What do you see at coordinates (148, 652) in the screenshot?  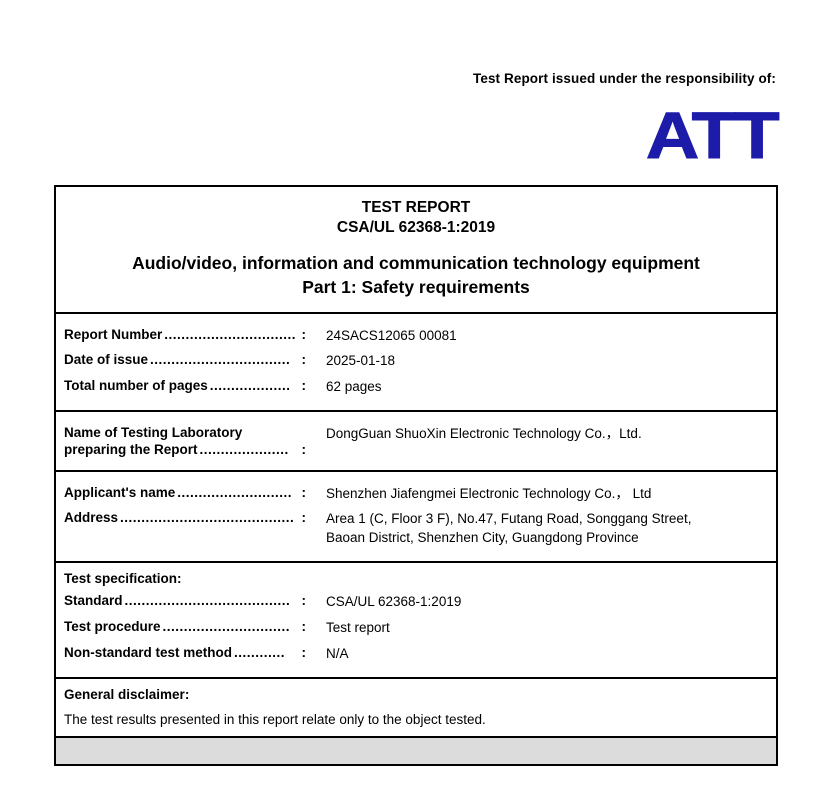 I see `label-text: Non-standard test method` at bounding box center [148, 652].